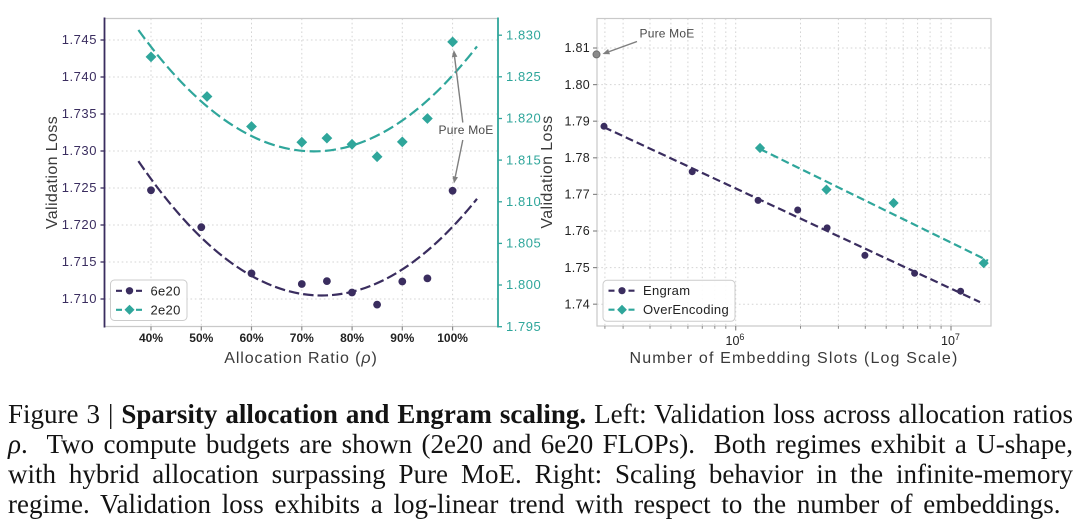 Image resolution: width=1080 pixels, height=532 pixels. What do you see at coordinates (79, 187) in the screenshot?
I see `svg-text: 1.725` at bounding box center [79, 187].